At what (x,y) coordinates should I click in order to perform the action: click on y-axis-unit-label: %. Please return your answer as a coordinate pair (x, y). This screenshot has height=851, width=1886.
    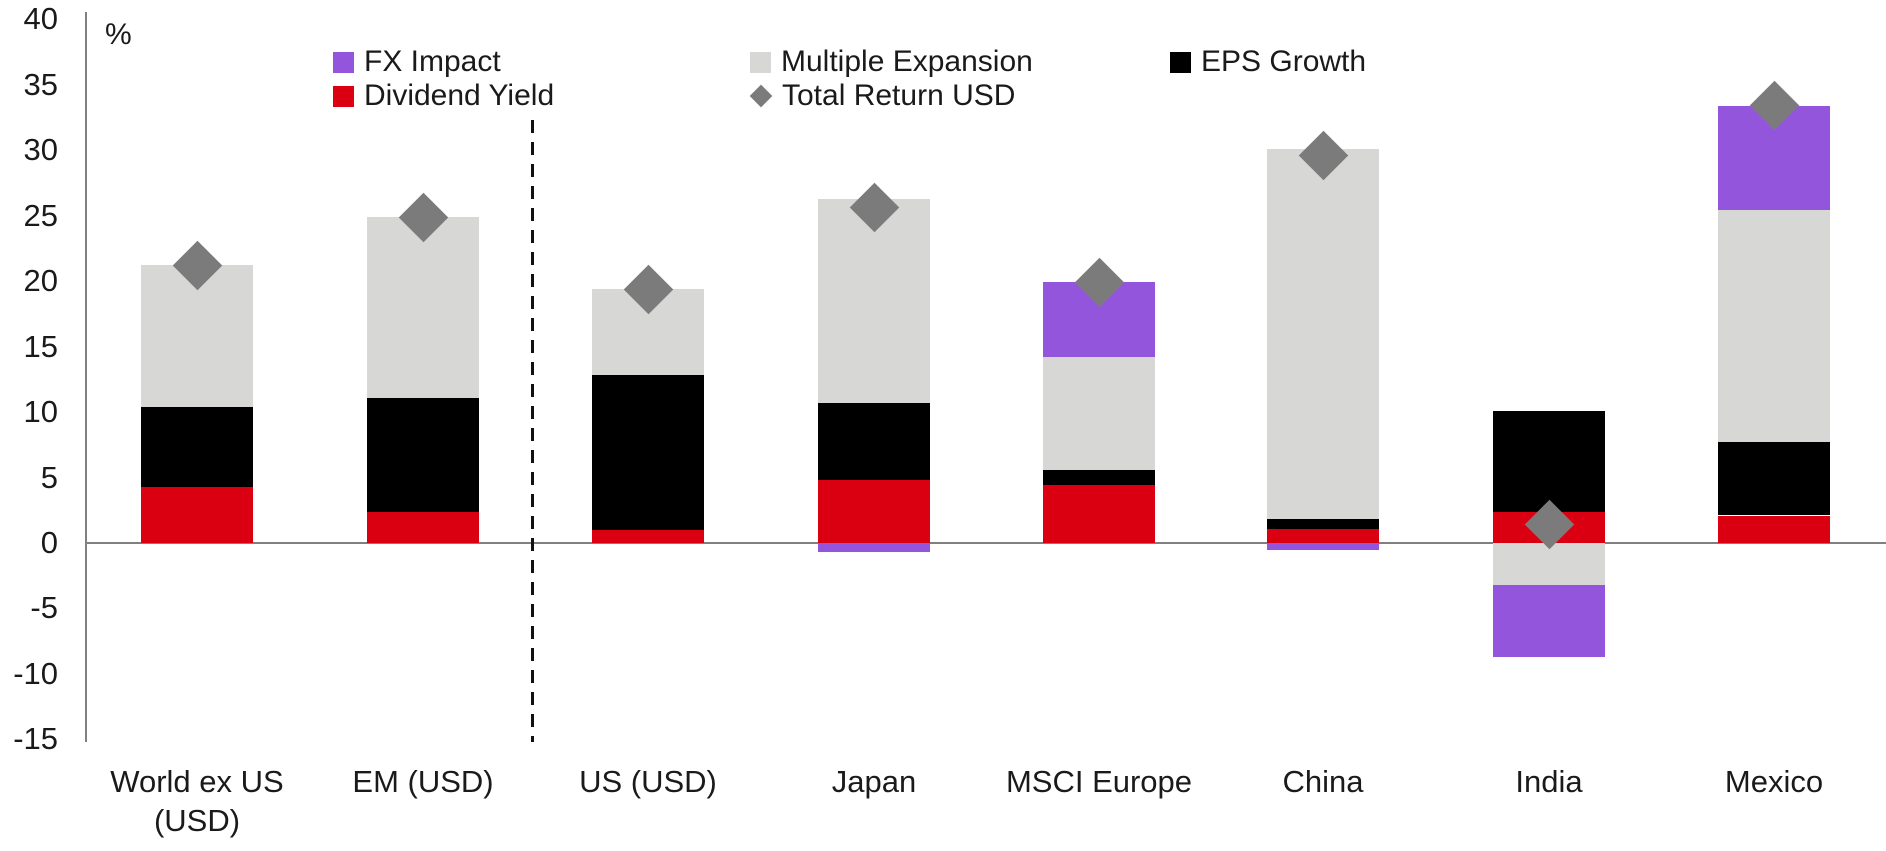
    Looking at the image, I should click on (118, 34).